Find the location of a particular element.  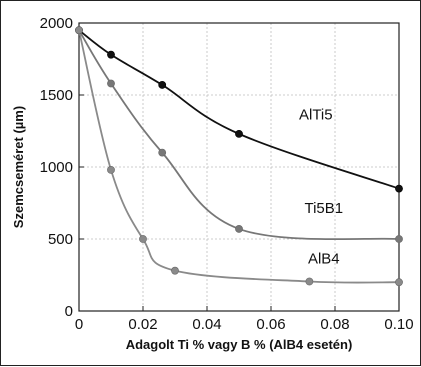

series-labels: AlTi5 Ti5B1 AlB4 is located at coordinates (321, 186).